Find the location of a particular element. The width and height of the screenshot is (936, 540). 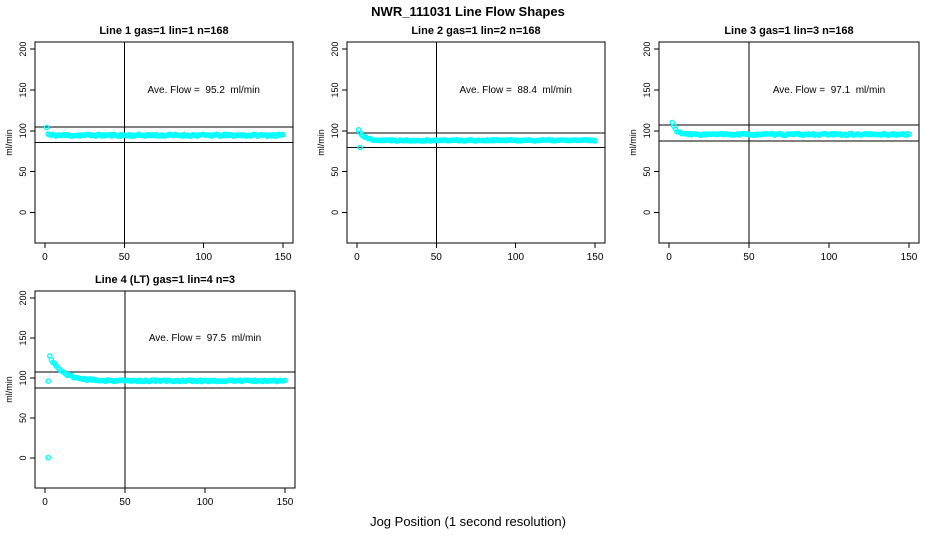

ave-flow-annotation: Ave. Flow = 95.2 ml/min is located at coordinates (204, 90).